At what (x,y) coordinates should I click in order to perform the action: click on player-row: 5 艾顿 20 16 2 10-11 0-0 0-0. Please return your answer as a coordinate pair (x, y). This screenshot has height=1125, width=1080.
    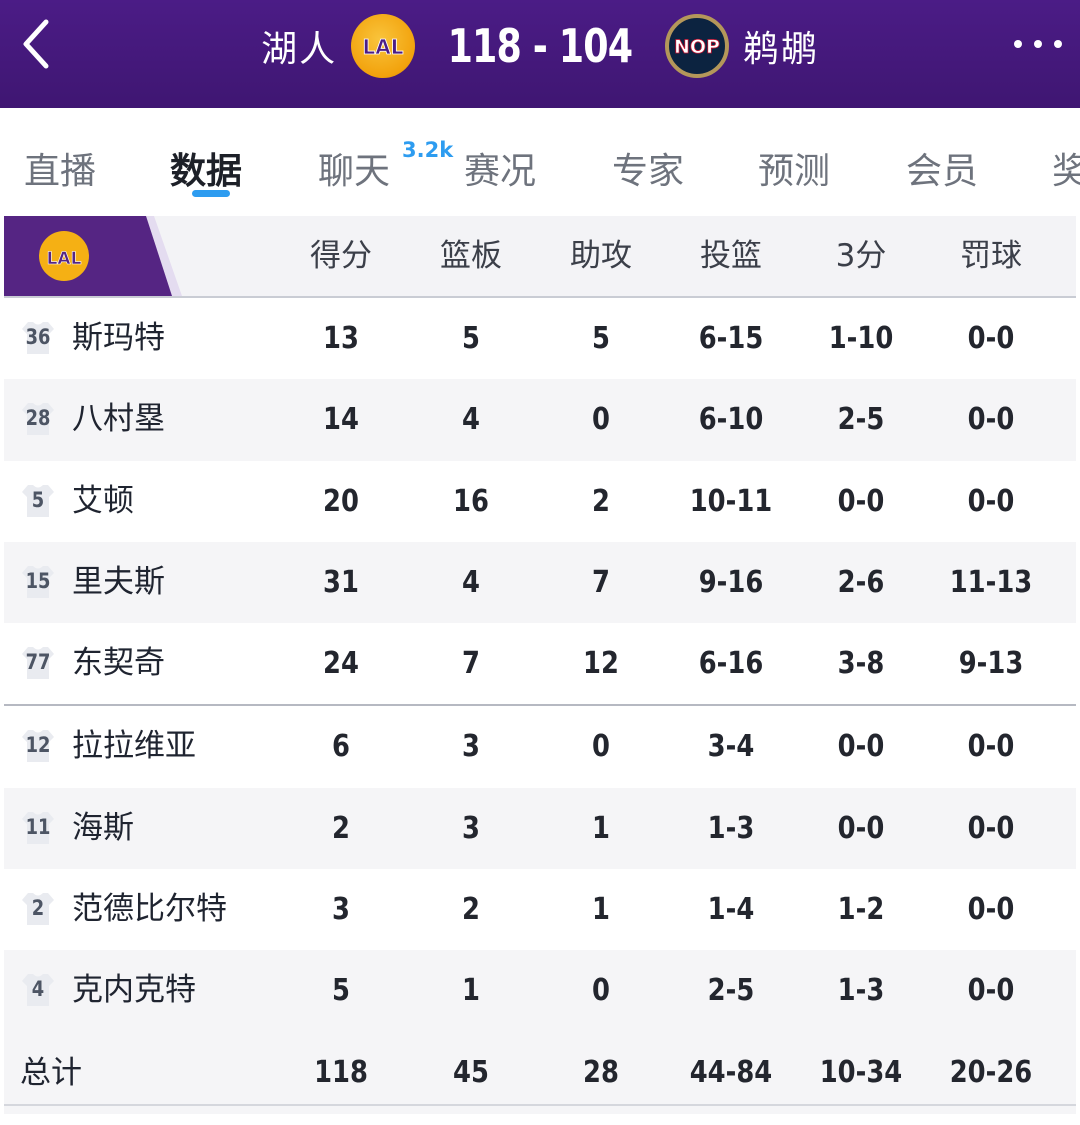
    Looking at the image, I should click on (540, 501).